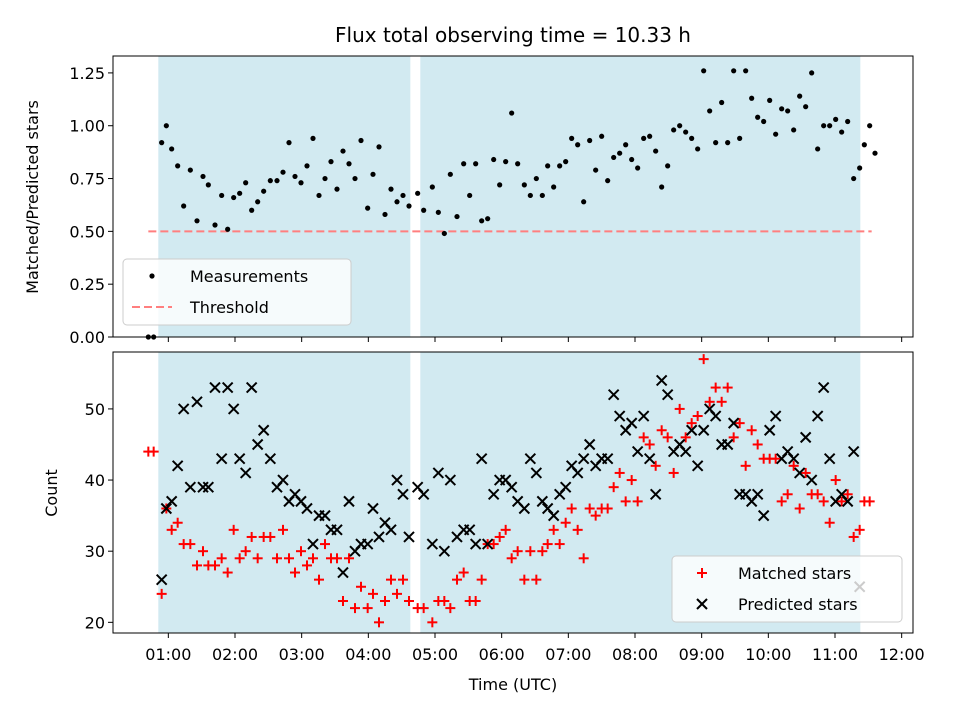  I want to click on chart-title: Flux total observing time = 10.33 h, so click(513, 35).